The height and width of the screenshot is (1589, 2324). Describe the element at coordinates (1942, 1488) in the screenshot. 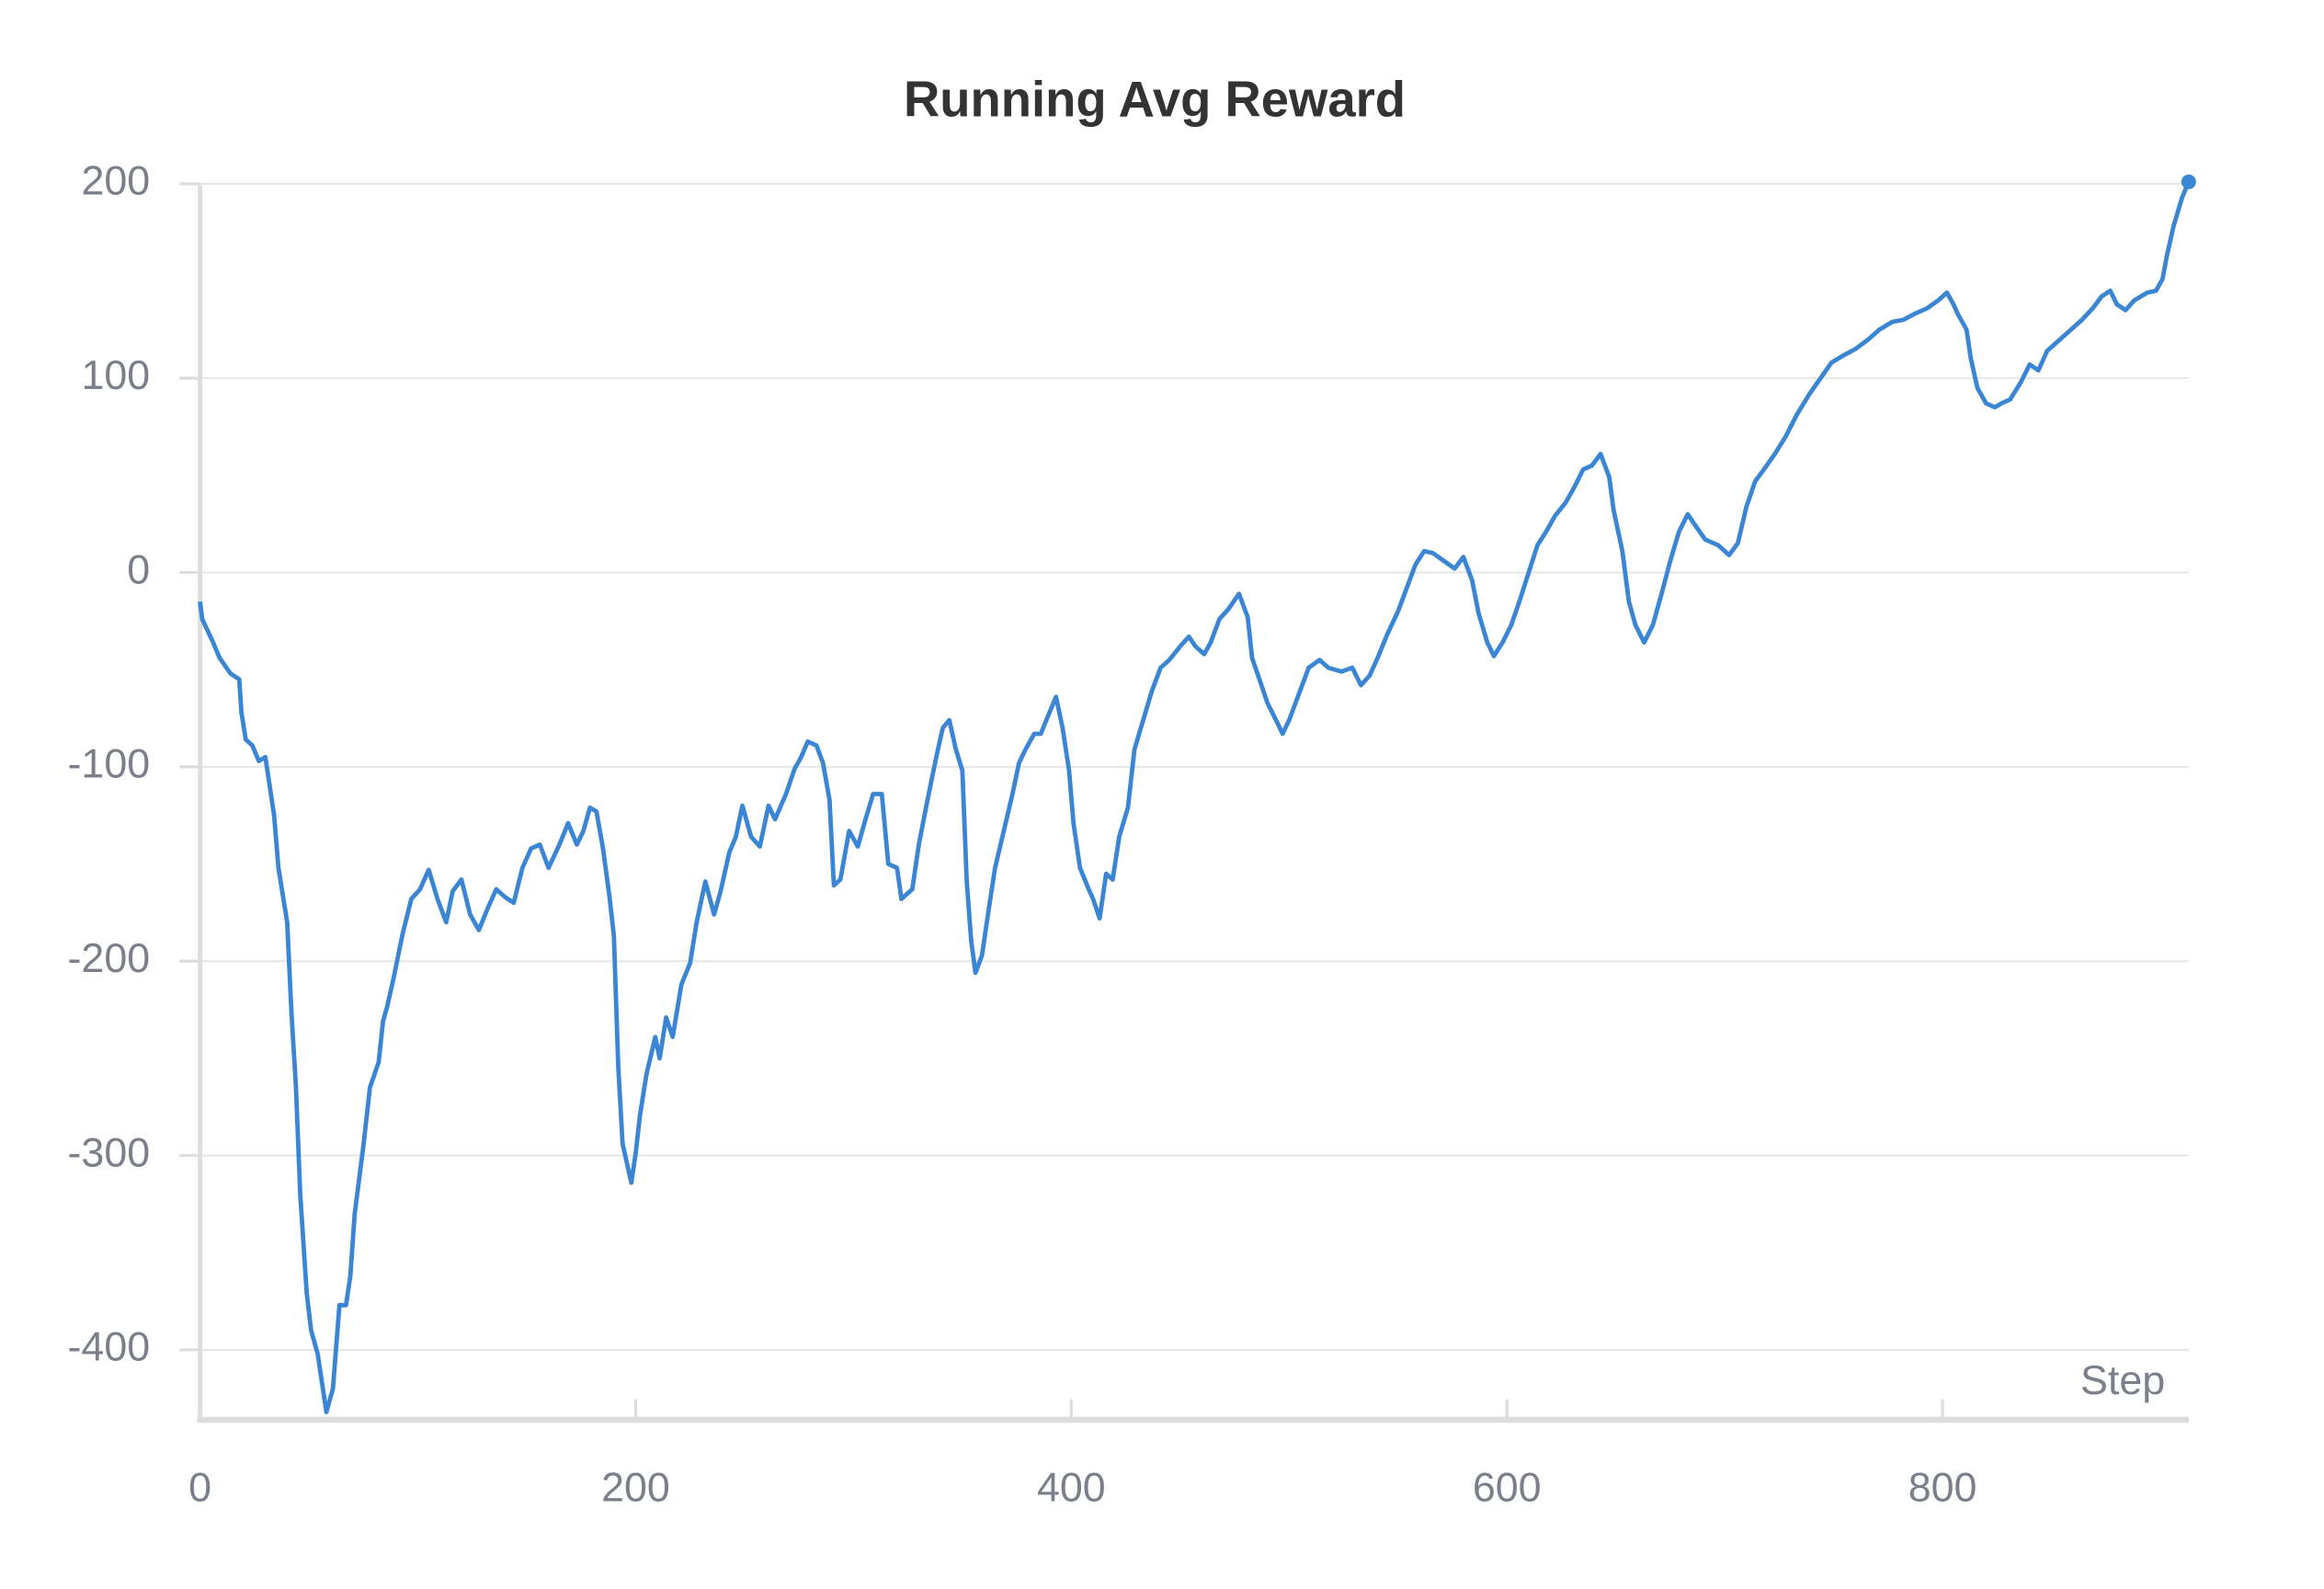

I see `x-tick-label: 800` at that location.